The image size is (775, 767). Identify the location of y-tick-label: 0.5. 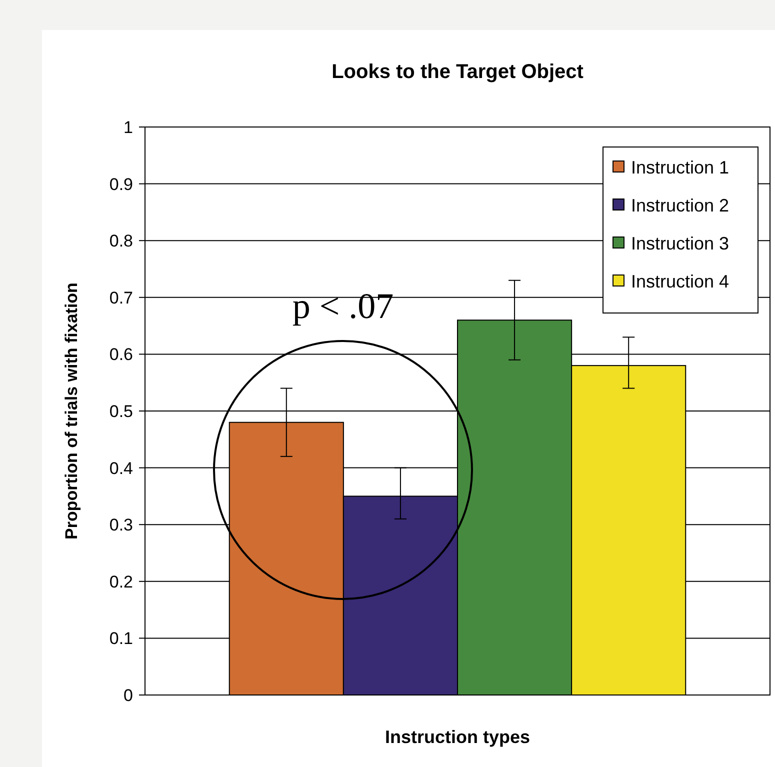
(121, 411).